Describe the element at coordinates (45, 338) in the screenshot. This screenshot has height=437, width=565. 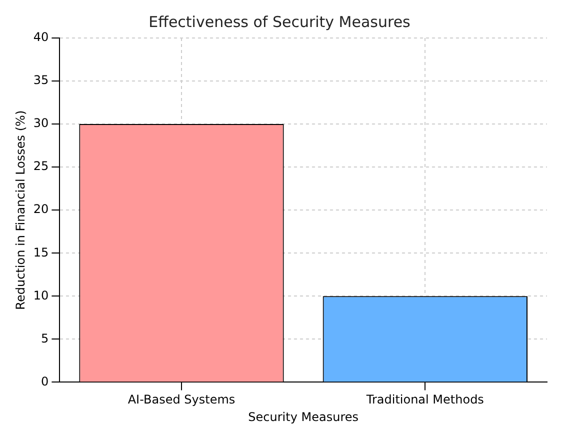
I see `y-tick-label: 5` at that location.